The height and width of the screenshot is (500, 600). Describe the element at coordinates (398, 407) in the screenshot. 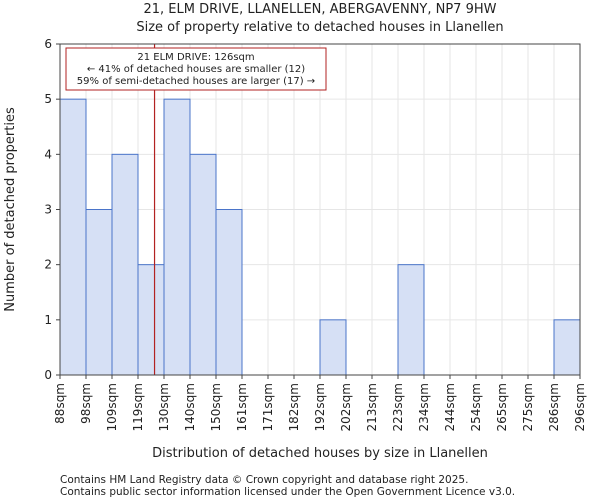

I see `x-tick-label: 223sqm` at that location.